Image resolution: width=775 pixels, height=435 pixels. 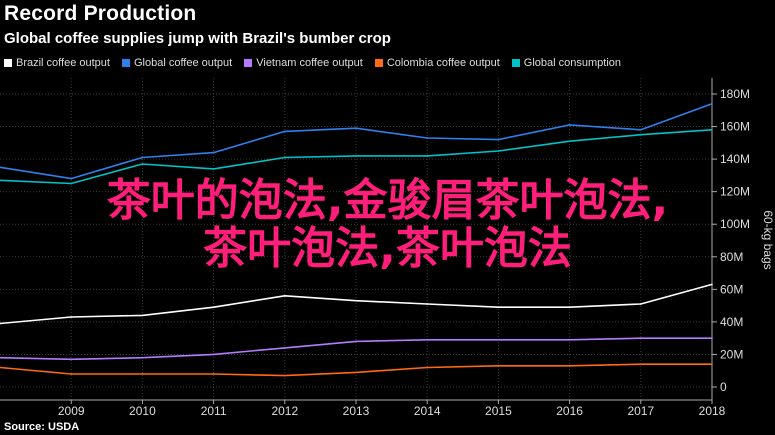 I want to click on data-point-global-consumption-2011, so click(x=213, y=169).